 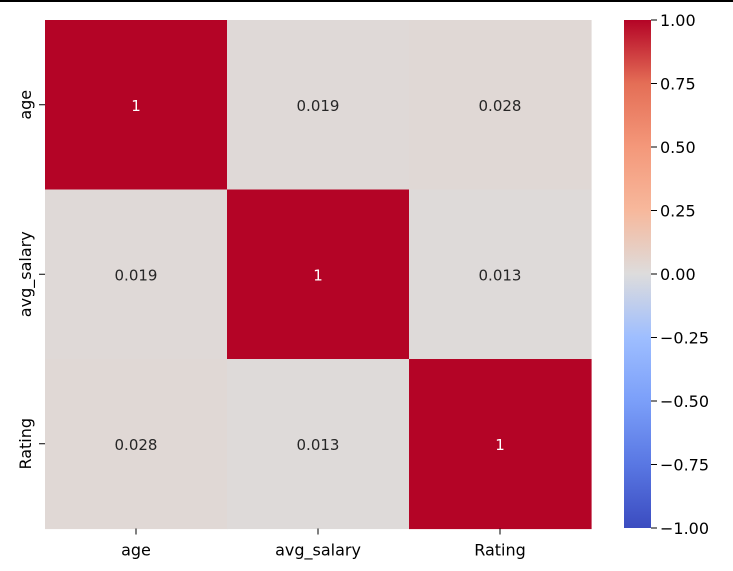 I want to click on cell-label-avg-salary-rating: 0.013, so click(x=500, y=275).